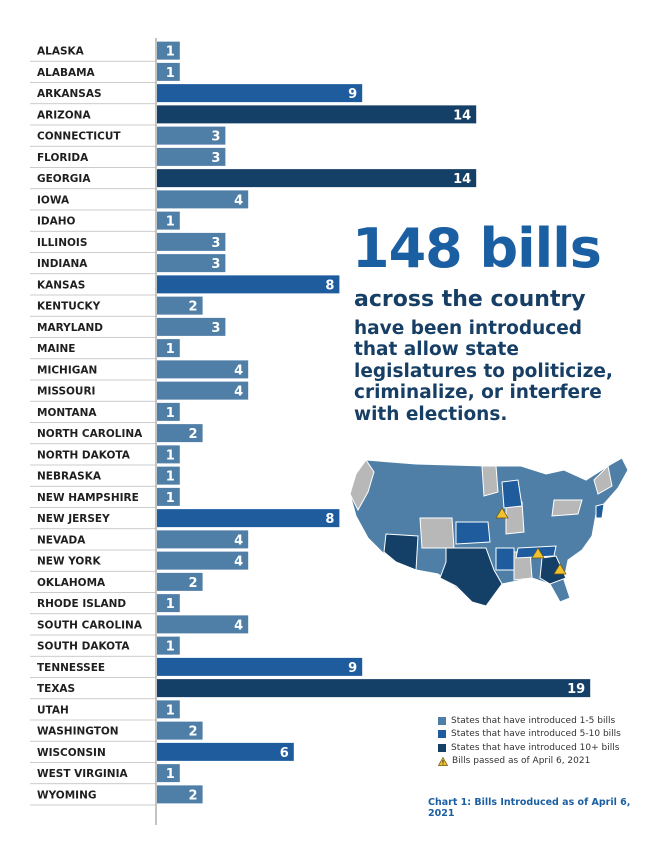 The height and width of the screenshot is (850, 657). What do you see at coordinates (90, 625) in the screenshot?
I see `category-label: SOUTH CAROLINA` at bounding box center [90, 625].